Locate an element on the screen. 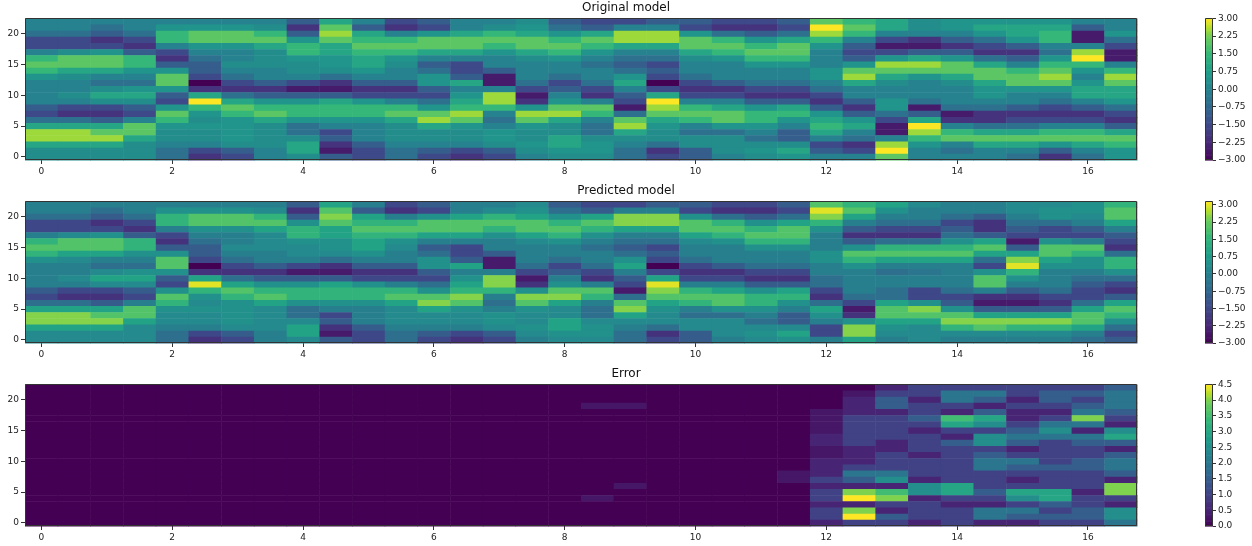 The image size is (1252, 546). chart-title: Original model is located at coordinates (626, 7).